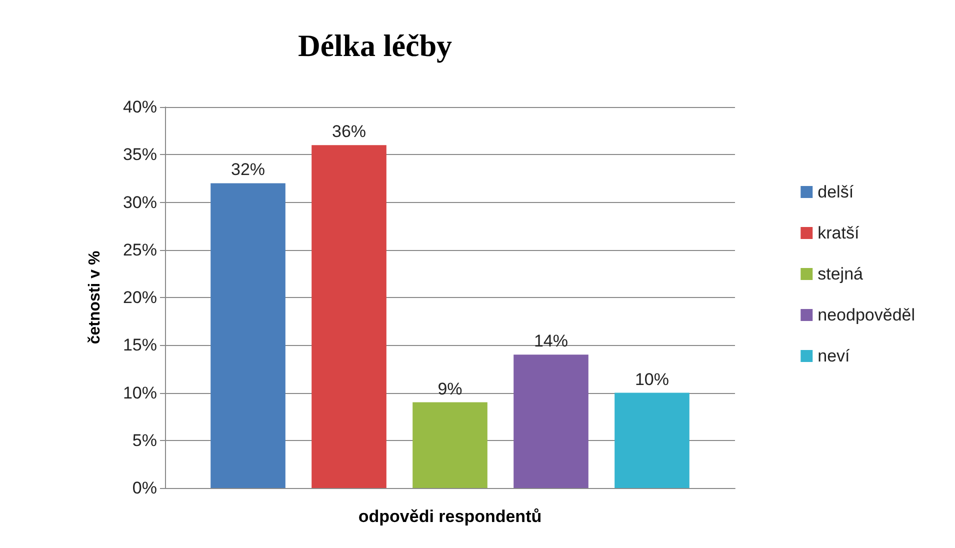  What do you see at coordinates (139, 154) in the screenshot?
I see `y-tick-label: 35%` at bounding box center [139, 154].